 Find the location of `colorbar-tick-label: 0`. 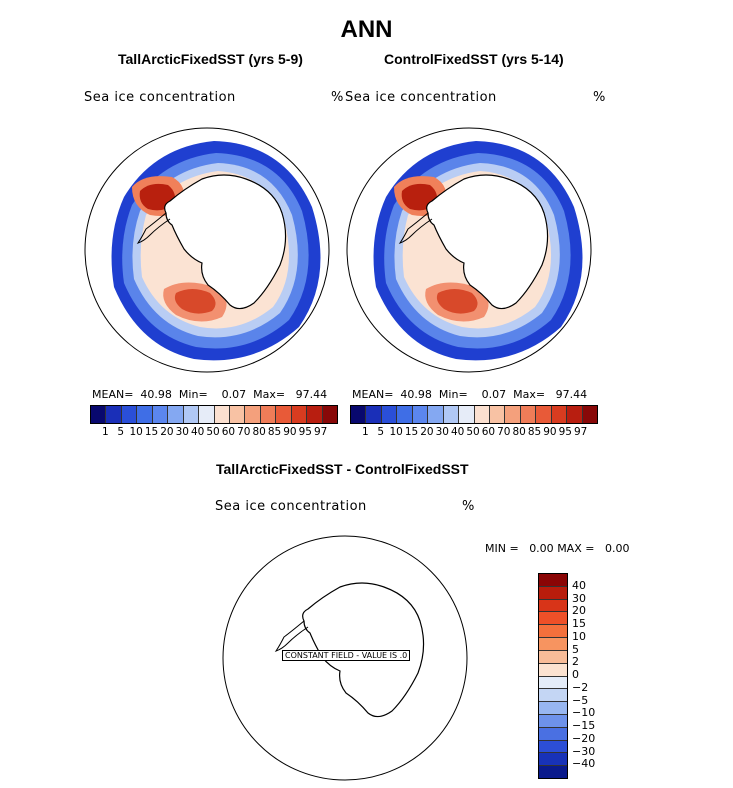

colorbar-tick-label: 0 is located at coordinates (575, 674).